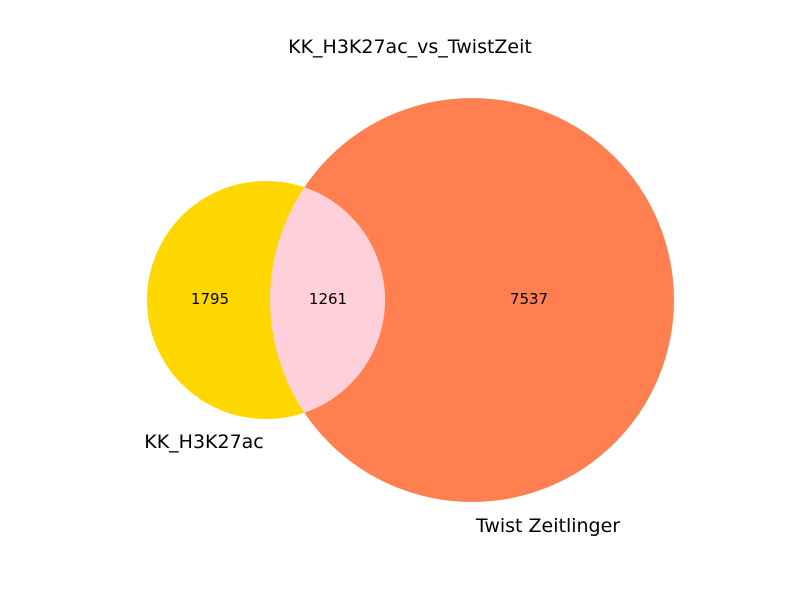 The height and width of the screenshot is (600, 800). What do you see at coordinates (328, 299) in the screenshot?
I see `count-overlap: 1261` at bounding box center [328, 299].